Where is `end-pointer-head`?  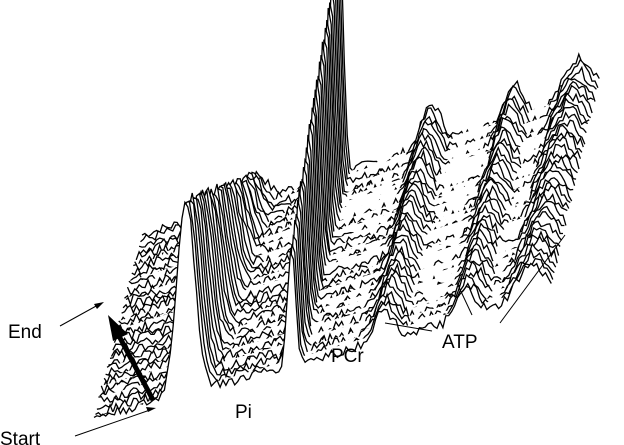 end-pointer-head is located at coordinates (99, 305).